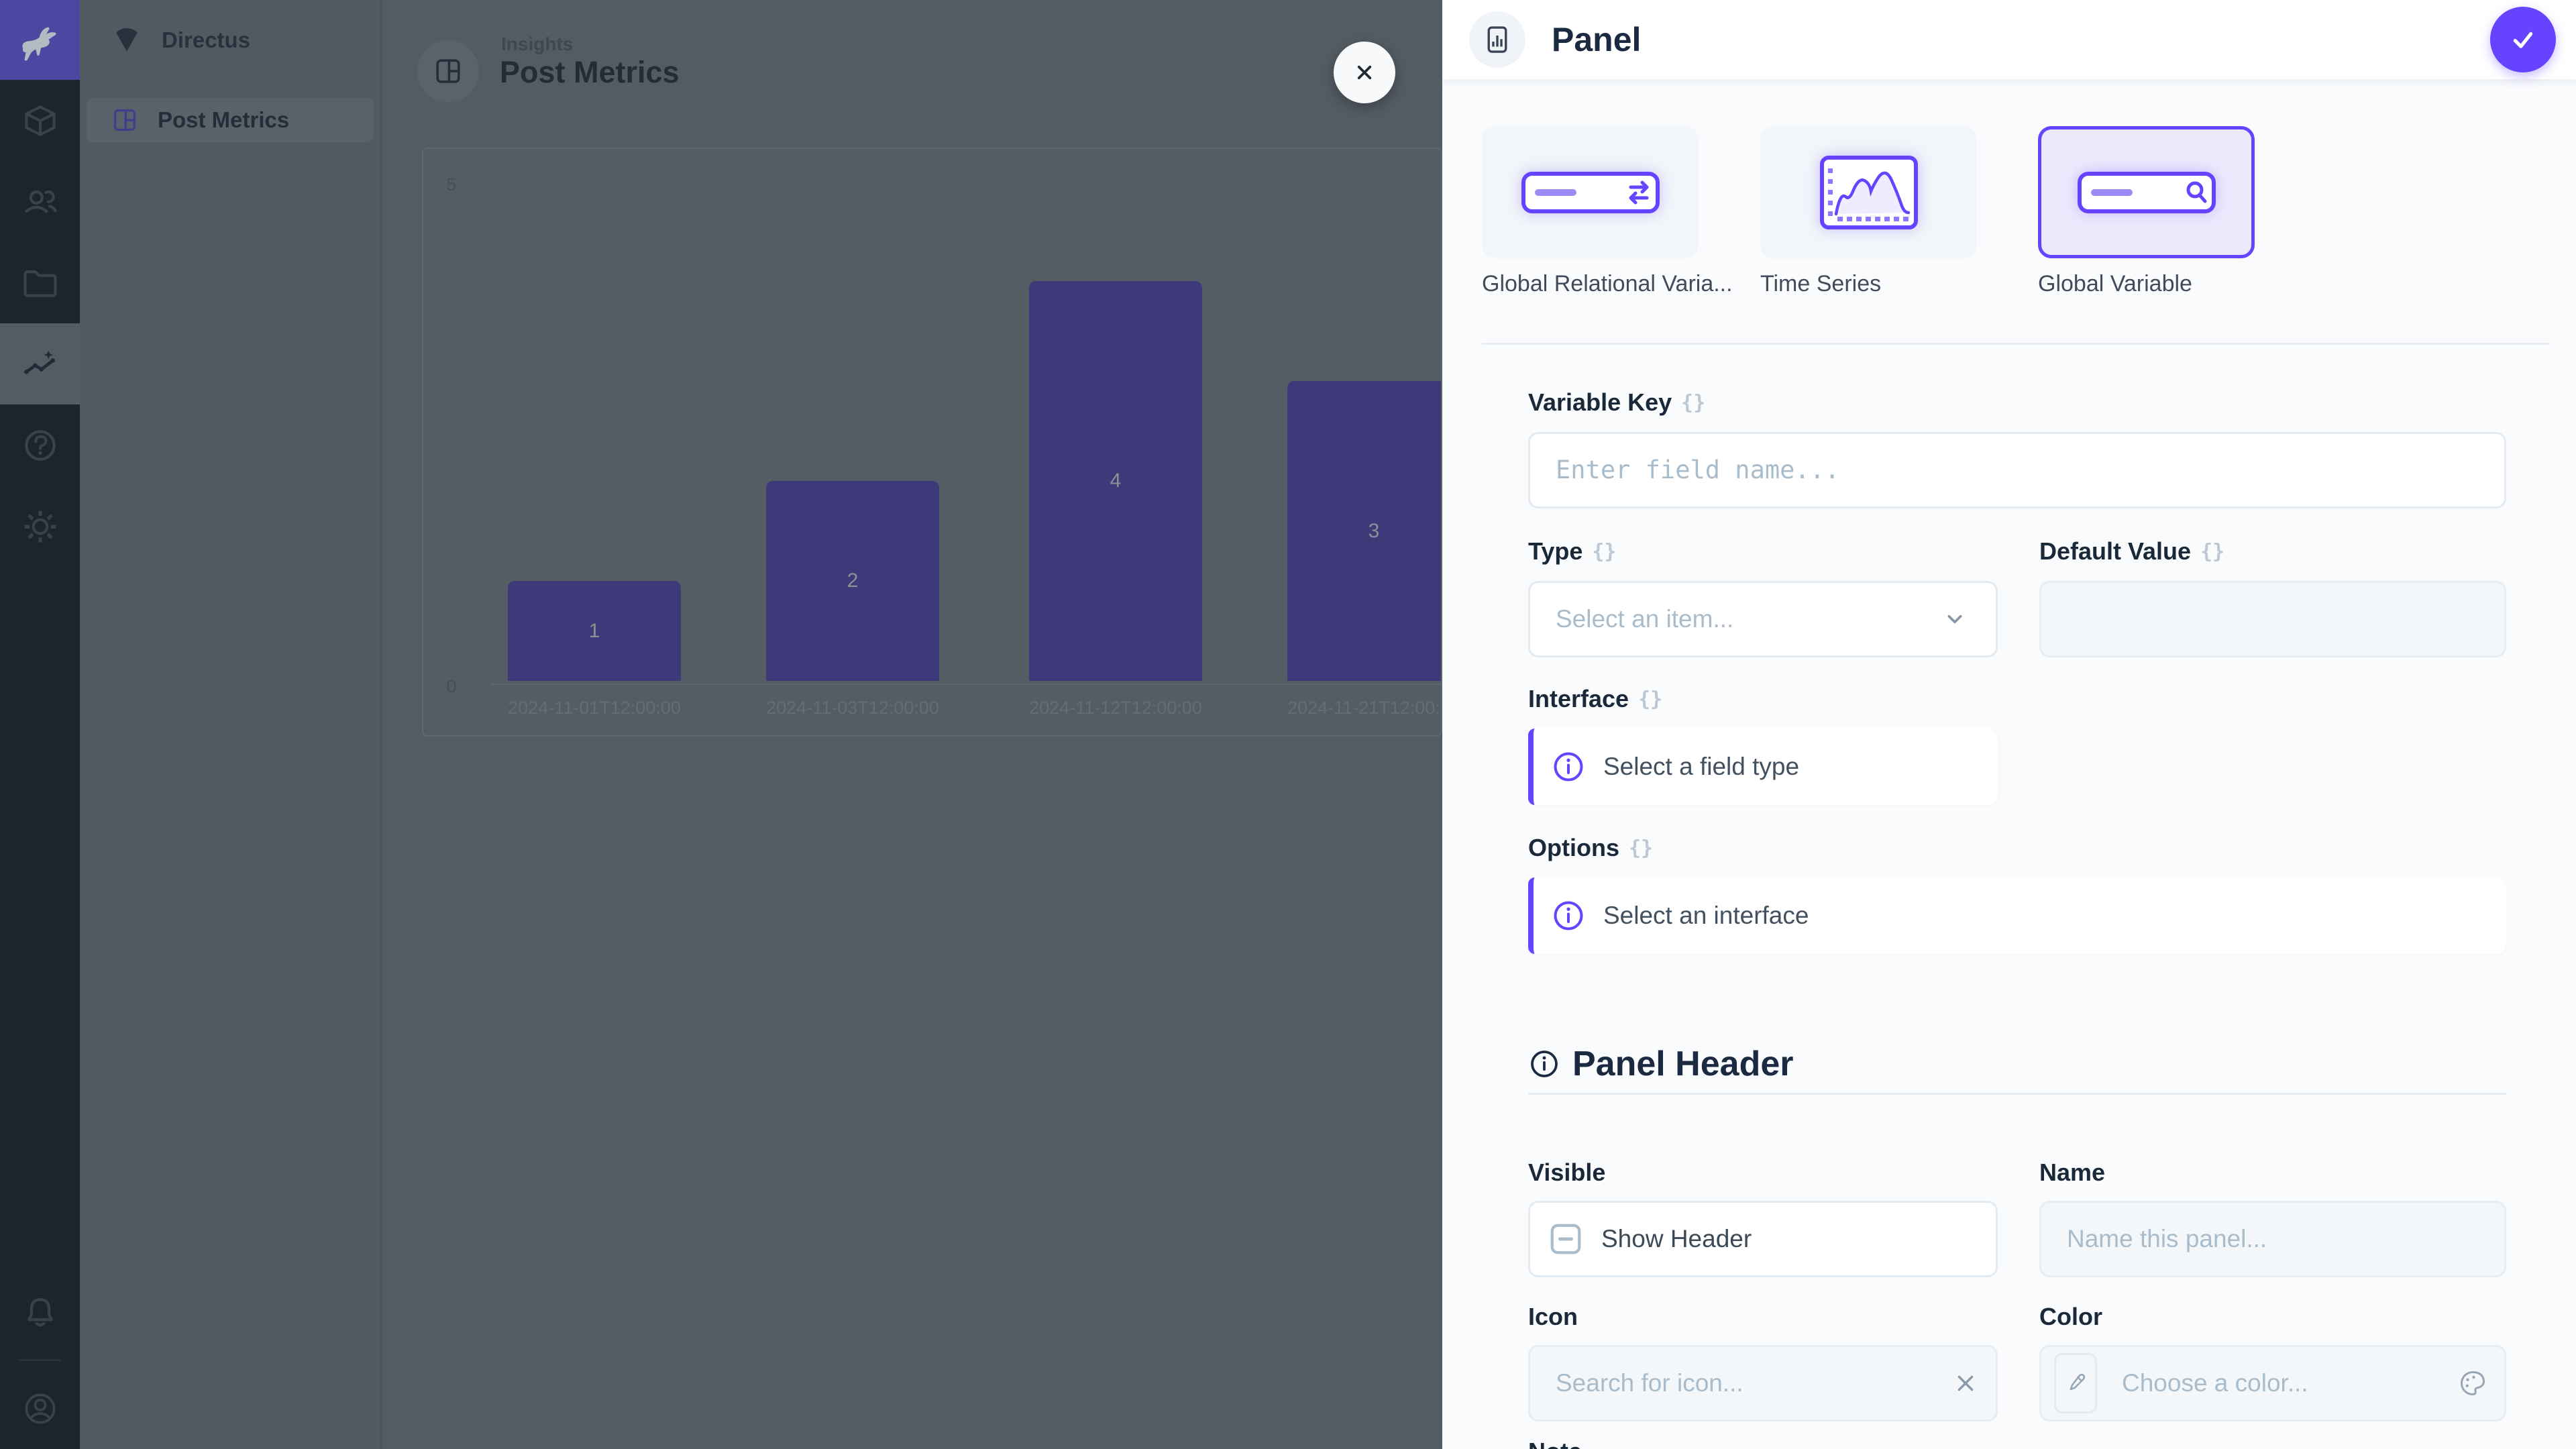  Describe the element at coordinates (1555, 1443) in the screenshot. I see `note-label: Note` at that location.